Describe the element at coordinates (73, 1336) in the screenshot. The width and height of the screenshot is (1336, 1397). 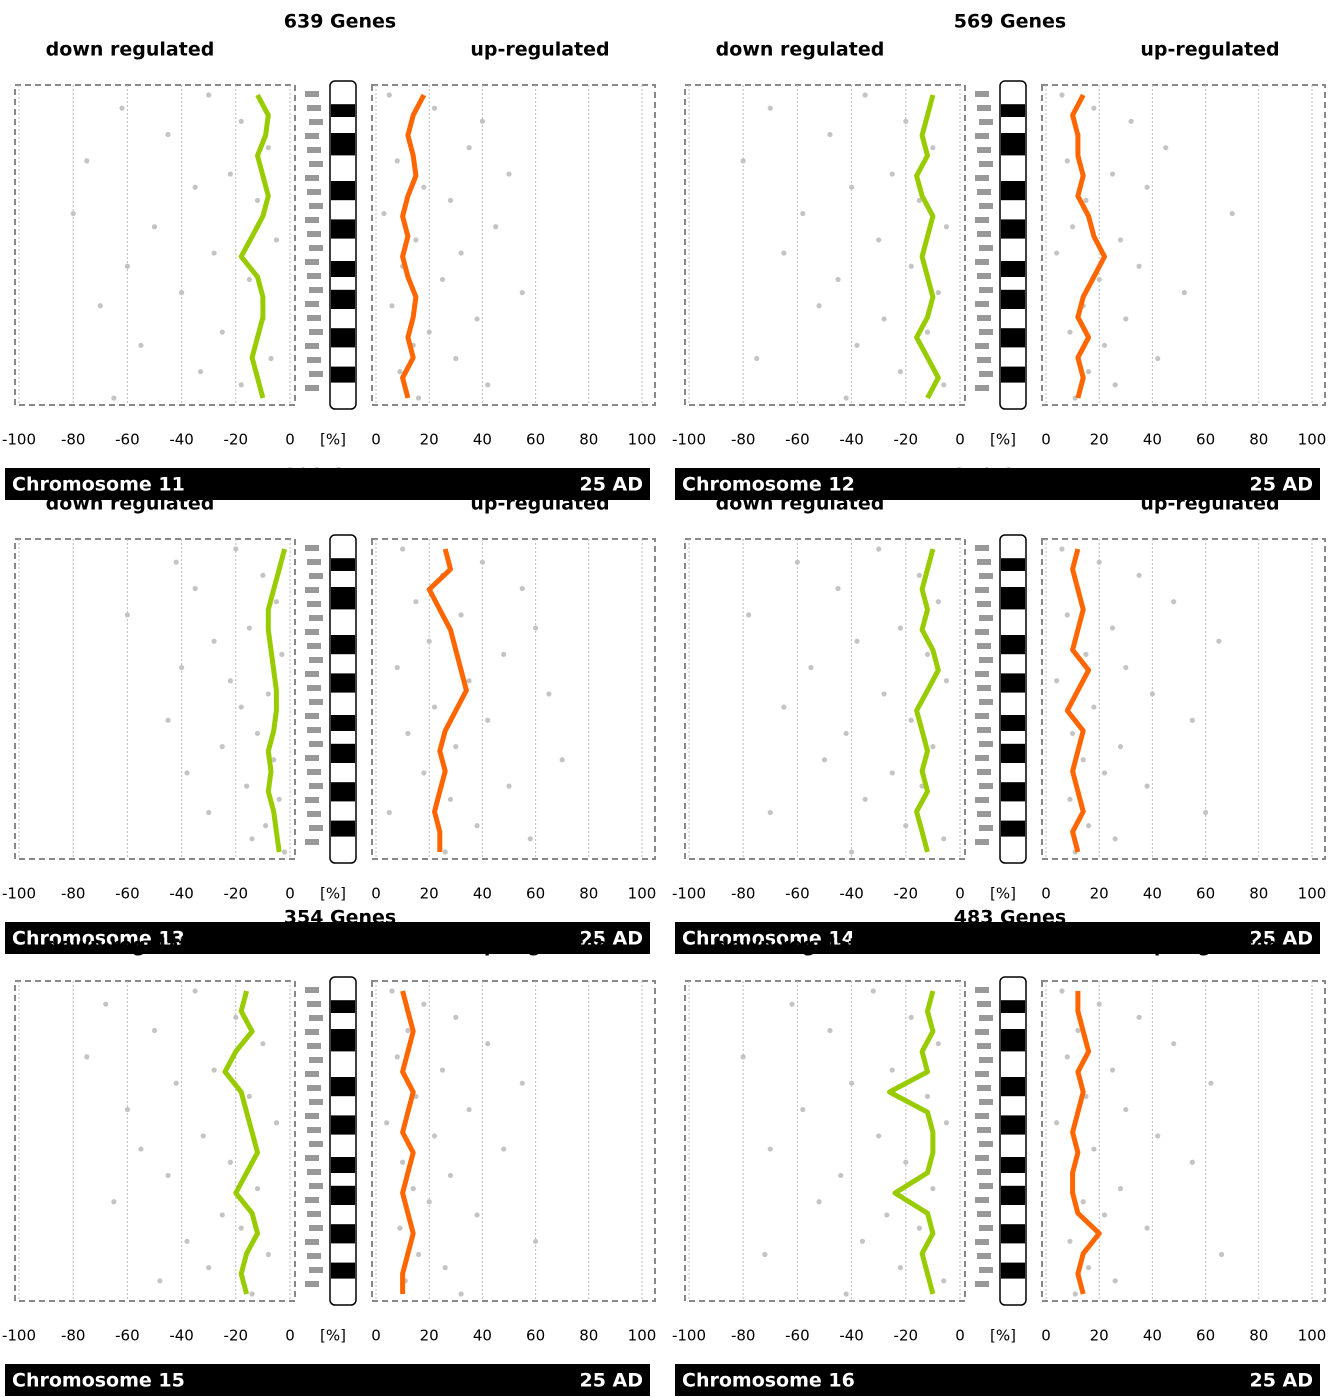
I see `x-tick-label: -80` at that location.